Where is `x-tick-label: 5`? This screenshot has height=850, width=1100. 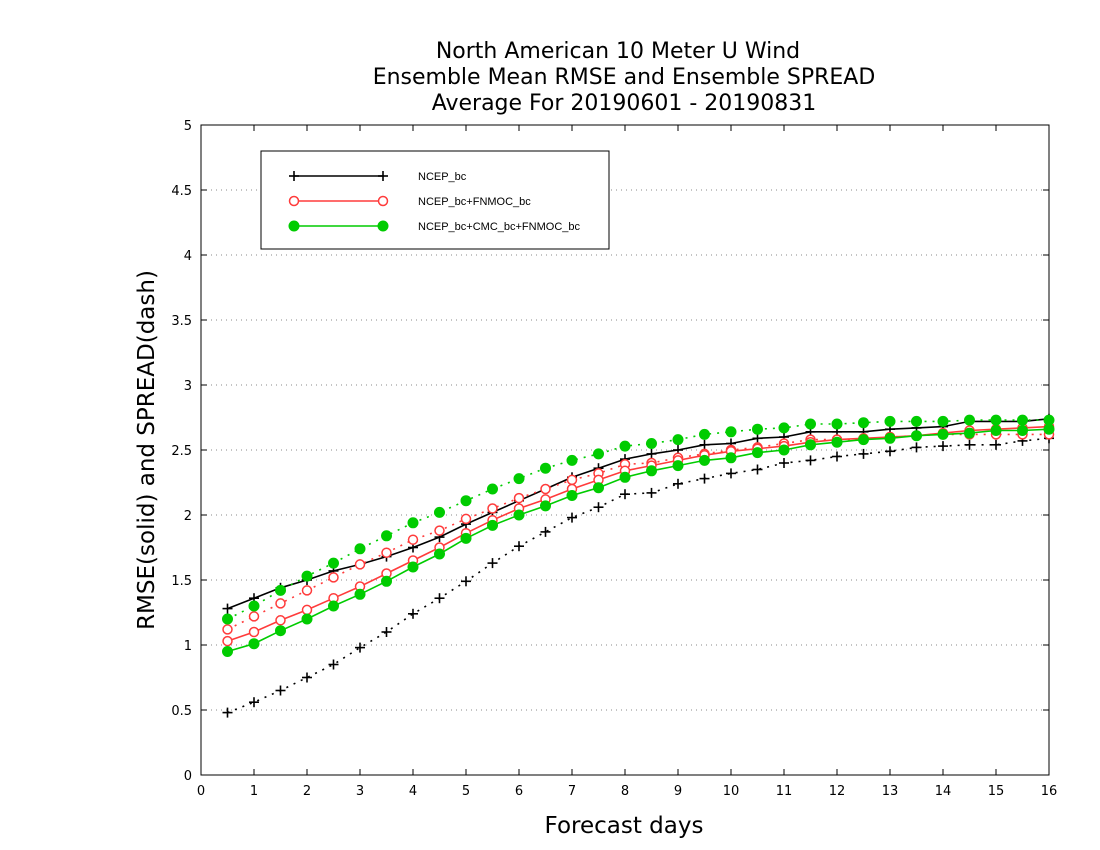 x-tick-label: 5 is located at coordinates (466, 791).